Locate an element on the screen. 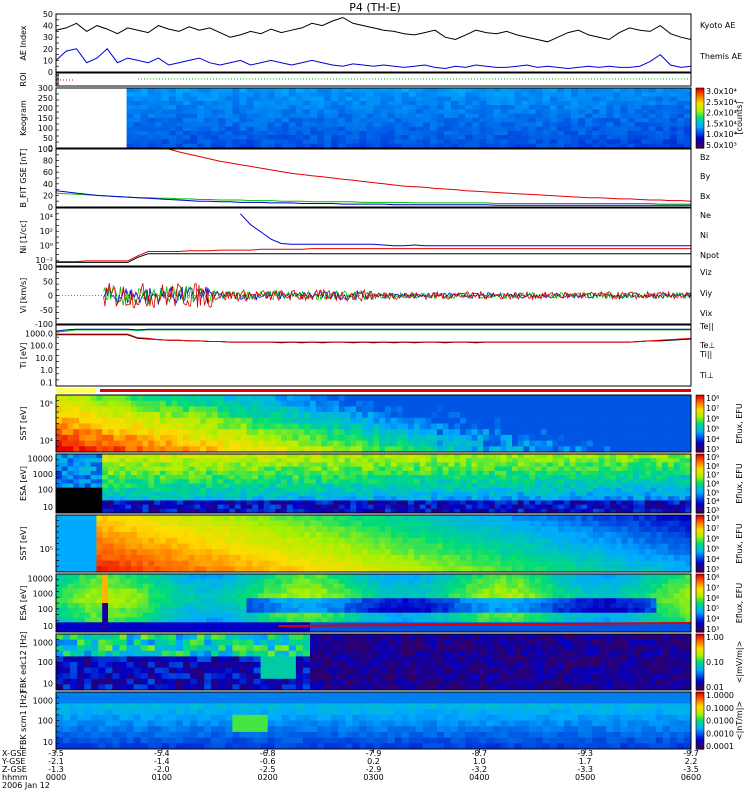 The width and height of the screenshot is (750, 800). esa_e-colorbar-tick: 10⁷ is located at coordinates (712, 475).